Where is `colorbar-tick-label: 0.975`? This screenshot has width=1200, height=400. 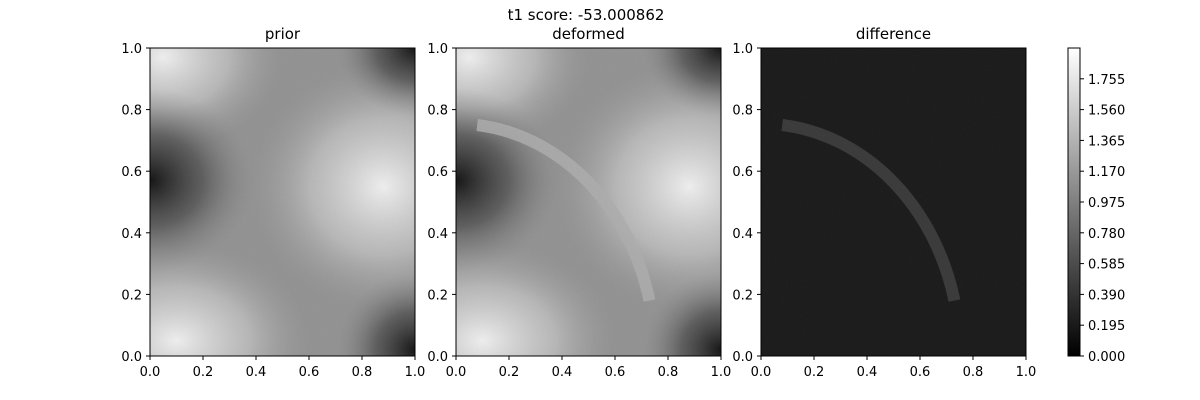
colorbar-tick-label: 0.975 is located at coordinates (1106, 203).